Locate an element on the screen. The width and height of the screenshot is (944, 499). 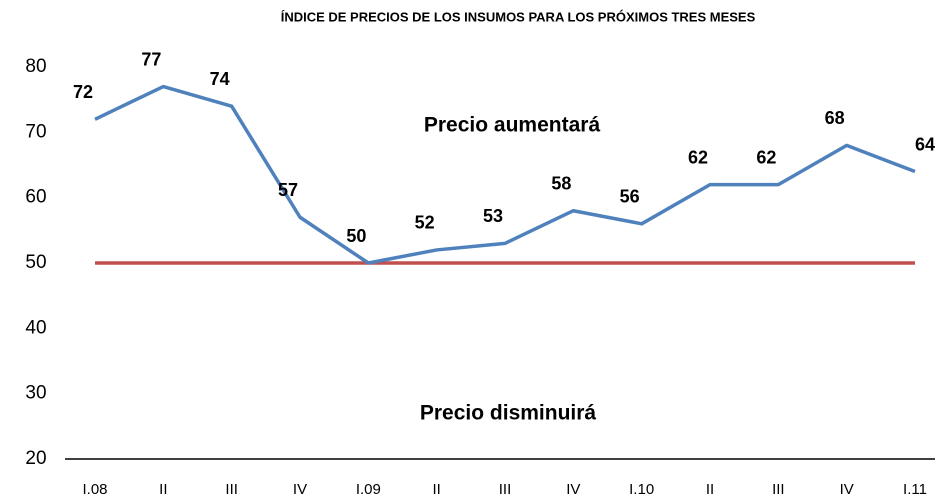
data-label: 57 is located at coordinates (288, 190).